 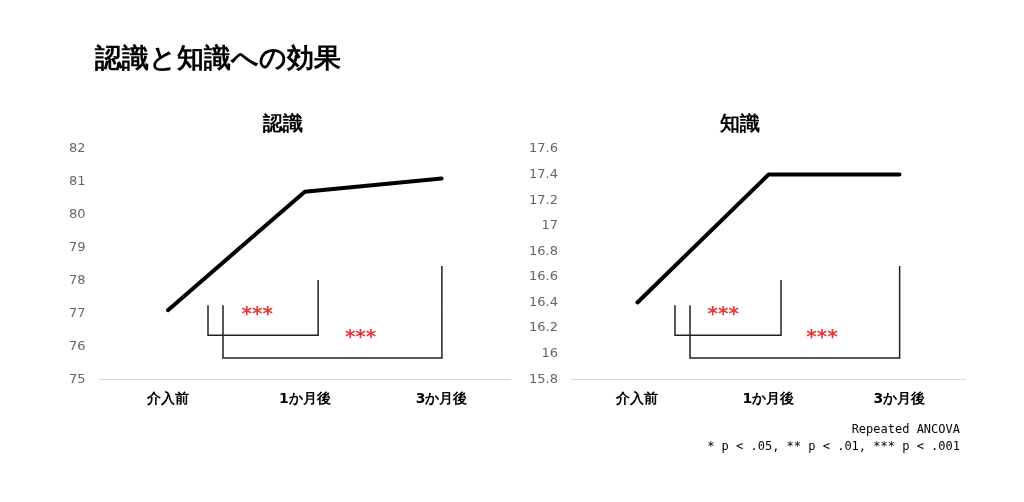 What do you see at coordinates (282, 123) in the screenshot?
I see `chart-subtitle: 認識` at bounding box center [282, 123].